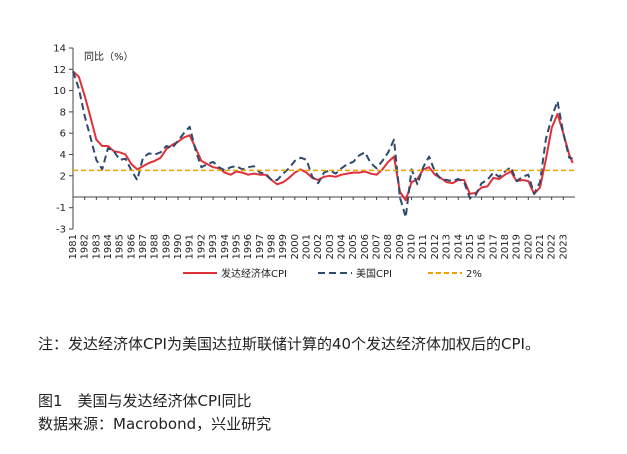 This screenshot has width=627, height=454. What do you see at coordinates (201, 246) in the screenshot?
I see `x-tick-label: 1992` at bounding box center [201, 246].